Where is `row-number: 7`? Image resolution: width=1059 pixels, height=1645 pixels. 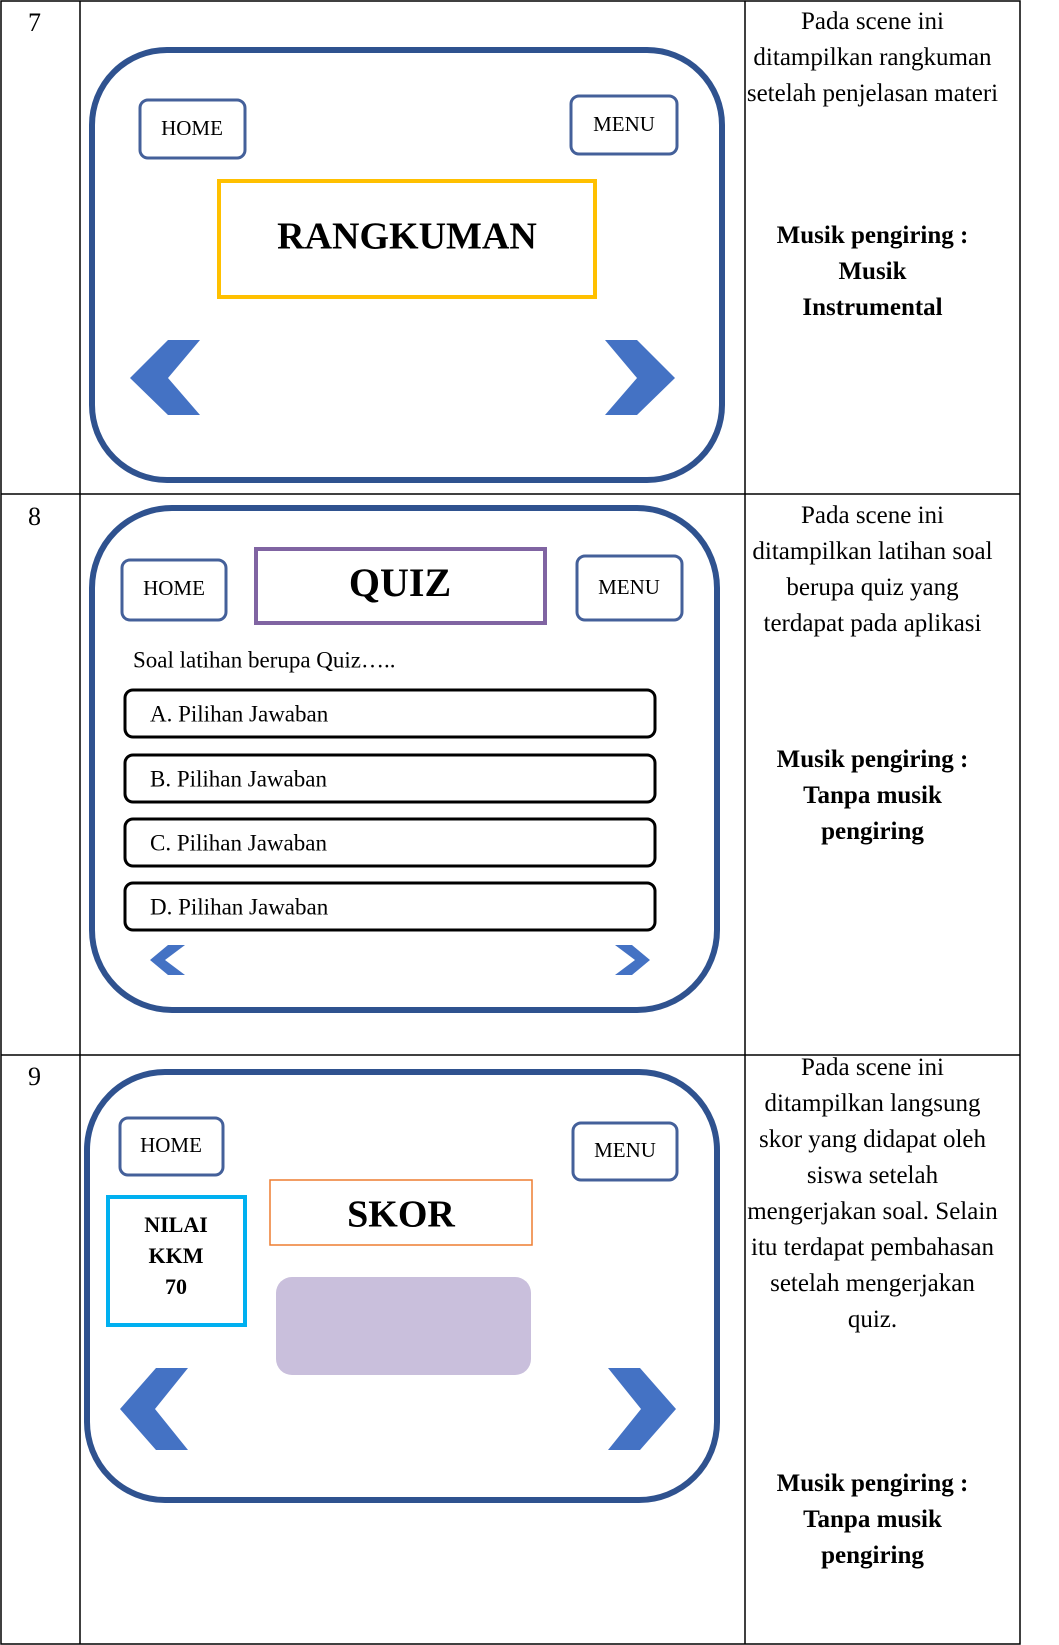 row-number: 7 is located at coordinates (34, 22).